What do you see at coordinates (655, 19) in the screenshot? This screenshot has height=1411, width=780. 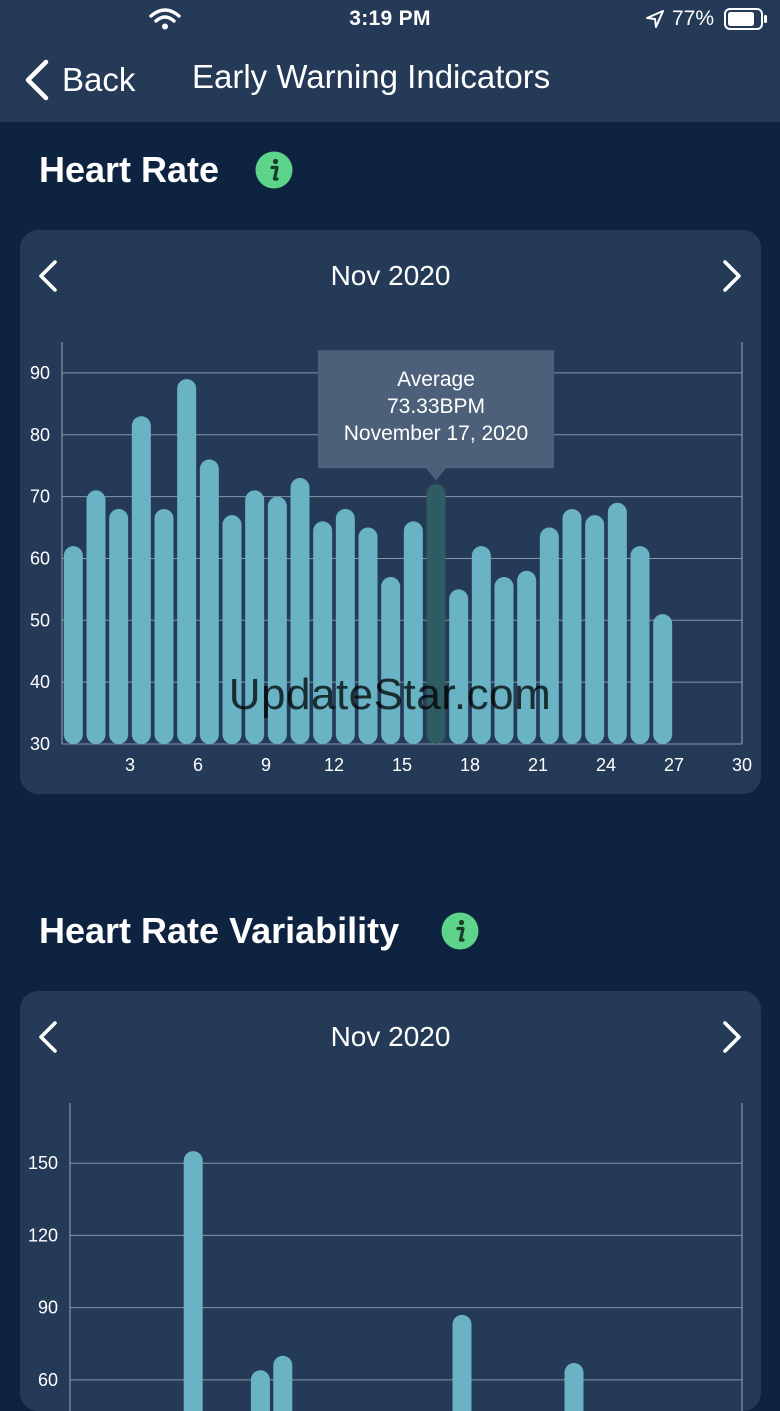 I see `location-arrow-icon` at bounding box center [655, 19].